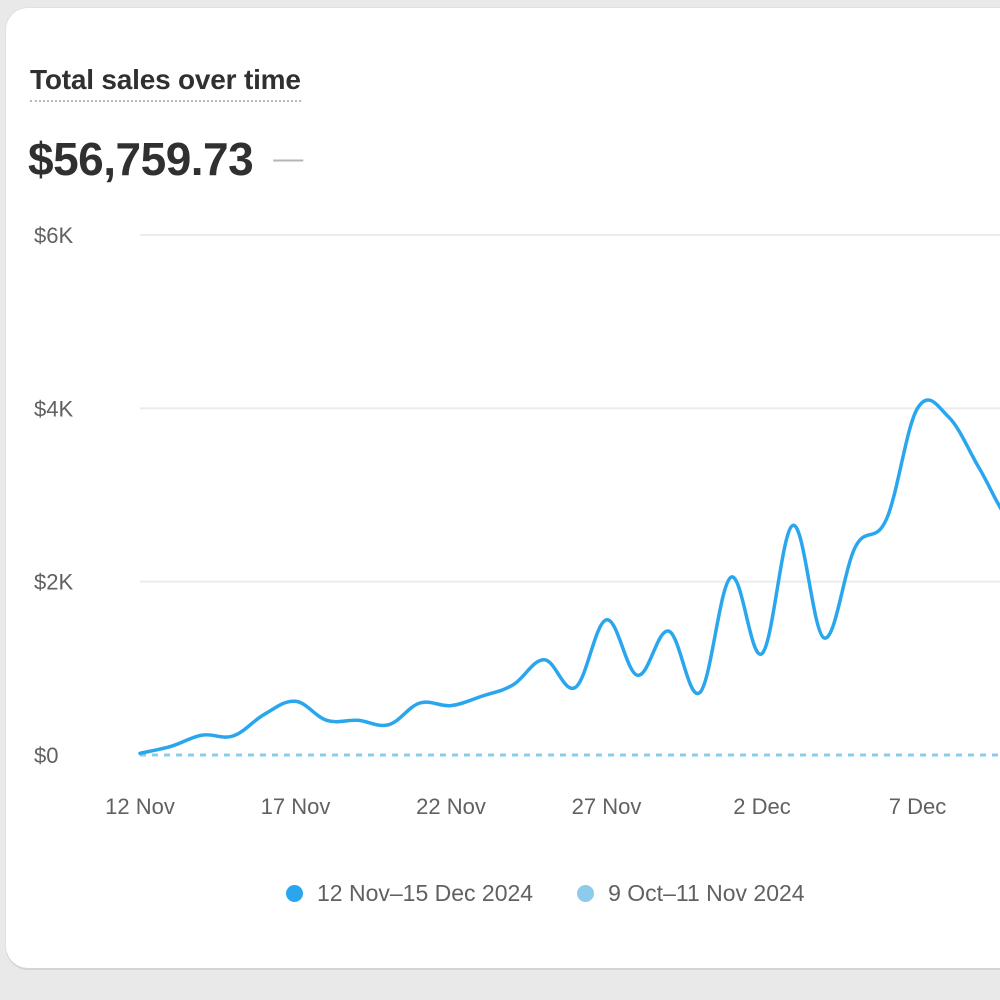 This screenshot has width=1000, height=1000. Describe the element at coordinates (586, 893) in the screenshot. I see `legend-dot-previous` at that location.